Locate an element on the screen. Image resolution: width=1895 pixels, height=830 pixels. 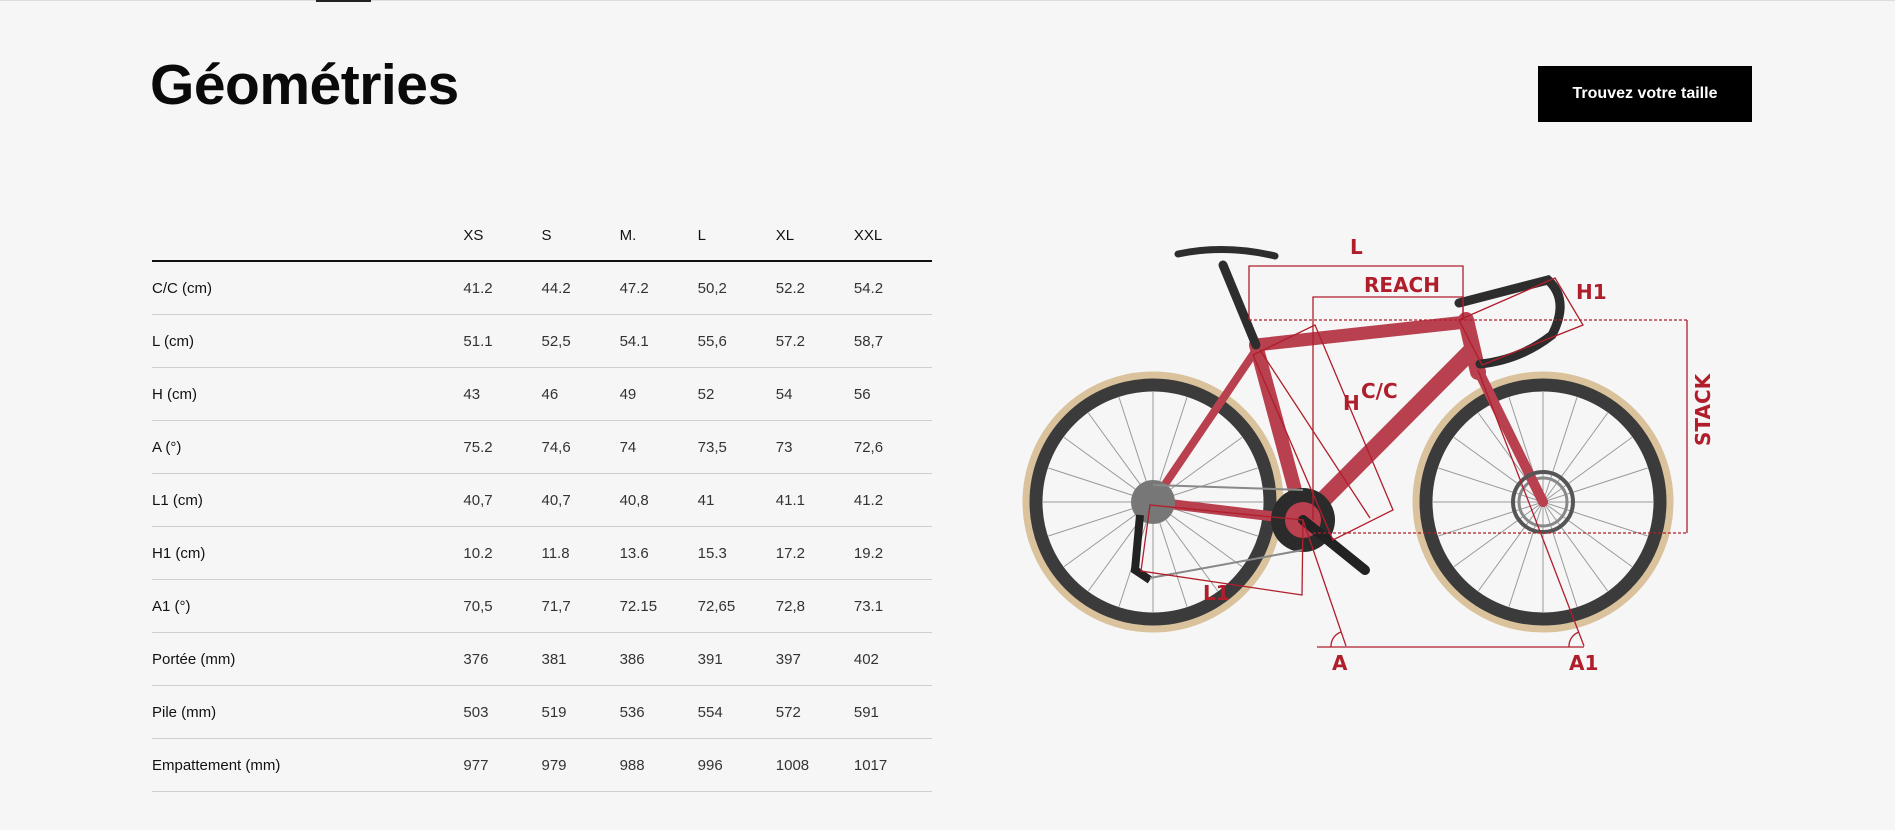
cell-value: 381 is located at coordinates (580, 659).